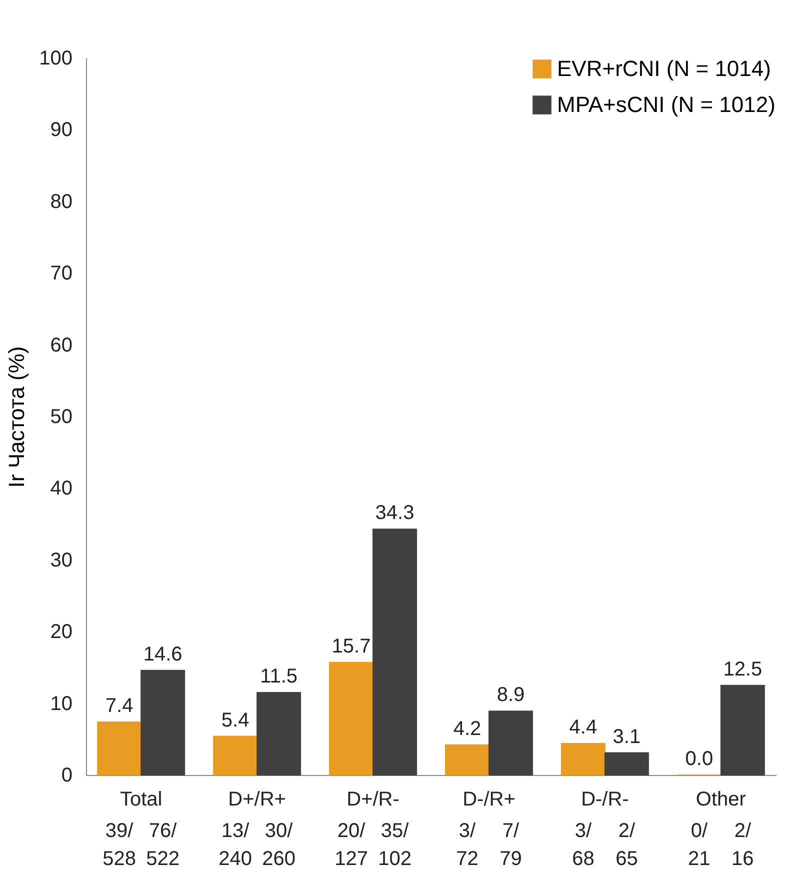 The height and width of the screenshot is (878, 811). Describe the element at coordinates (61, 201) in the screenshot. I see `y-tick-label: 80` at that location.